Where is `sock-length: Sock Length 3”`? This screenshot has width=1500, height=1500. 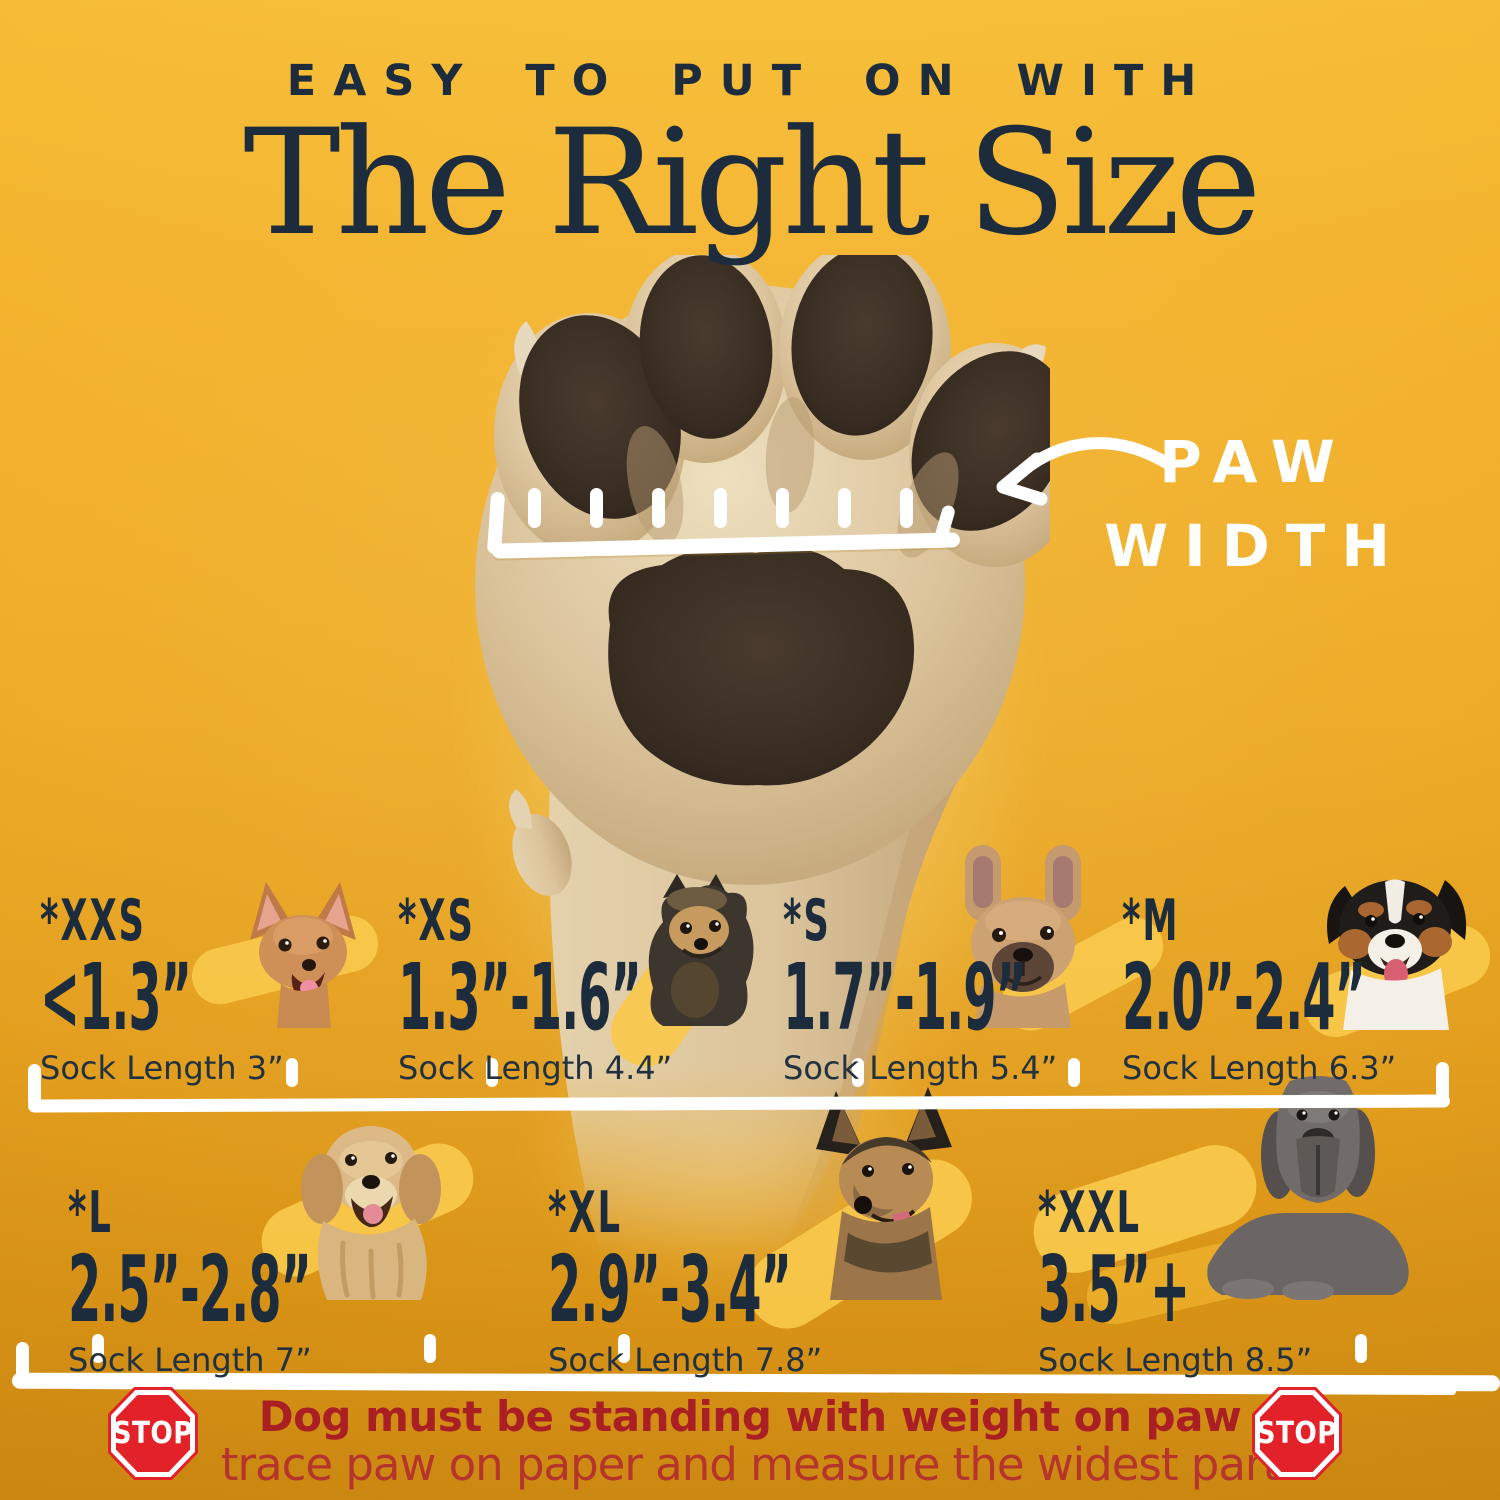
sock-length: Sock Length 3” is located at coordinates (162, 1067).